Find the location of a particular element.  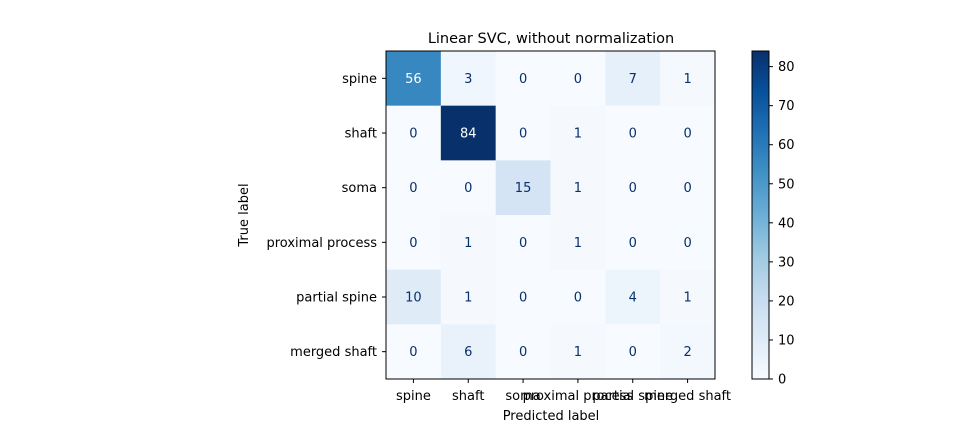

chart-title: Linear SVC, without normalization is located at coordinates (551, 39).